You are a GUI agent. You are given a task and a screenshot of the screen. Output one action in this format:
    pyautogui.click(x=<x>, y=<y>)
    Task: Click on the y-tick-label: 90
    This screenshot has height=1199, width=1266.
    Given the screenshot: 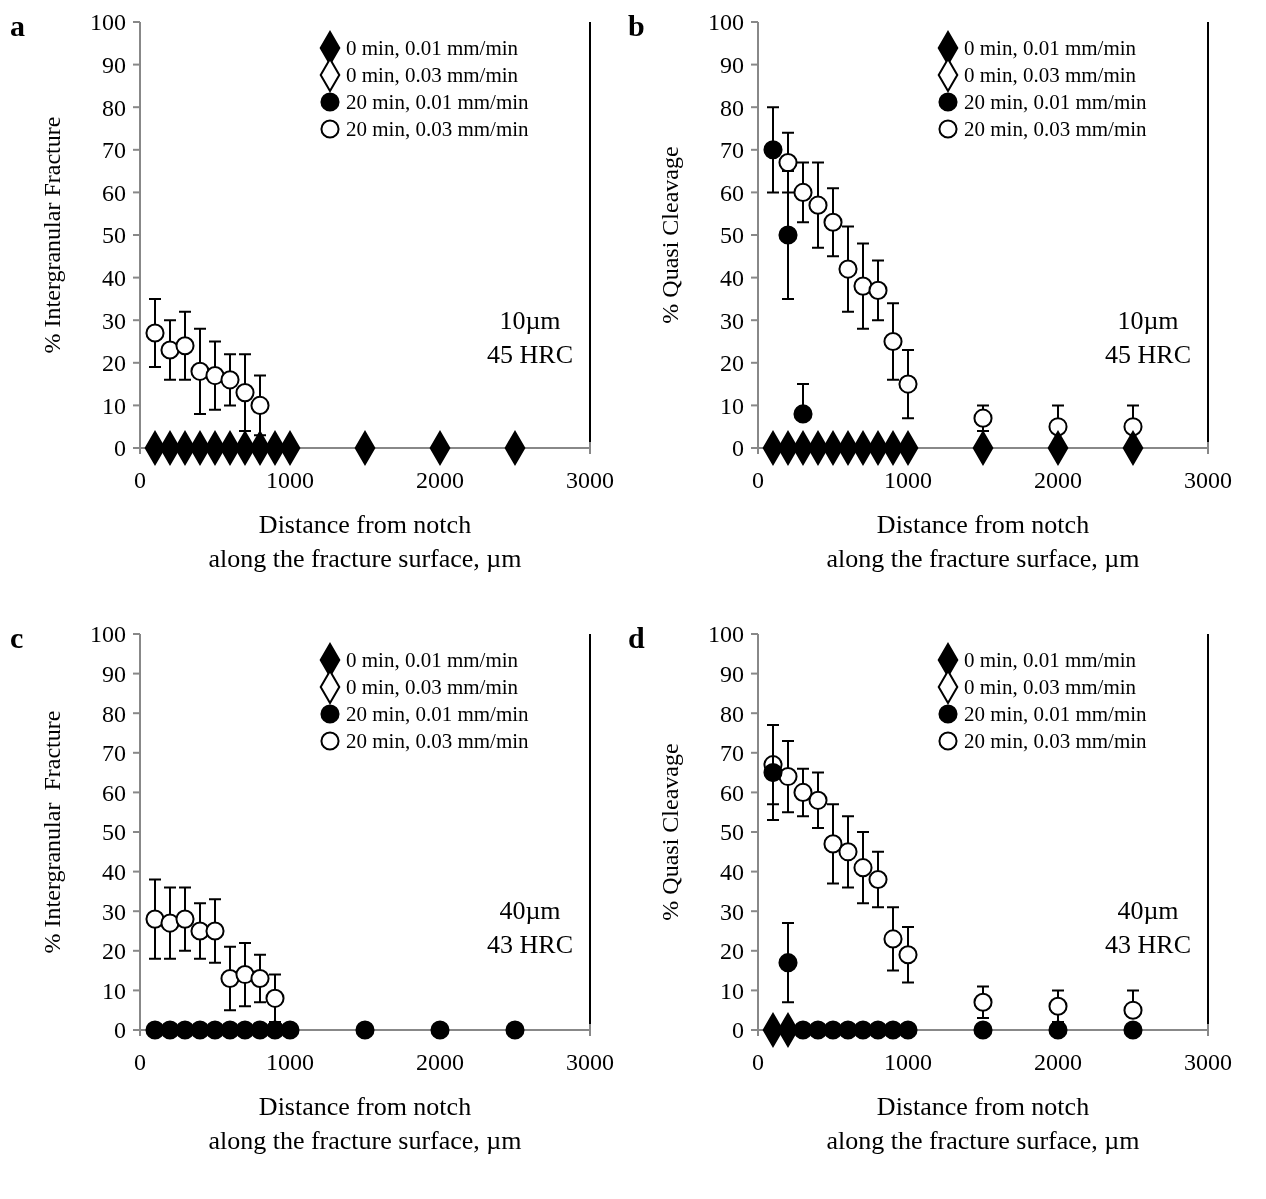 What is the action you would take?
    pyautogui.click(x=732, y=674)
    